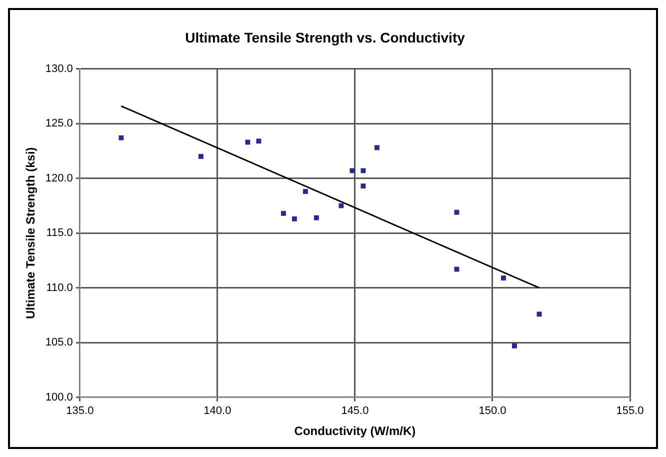 The width and height of the screenshot is (666, 457). What do you see at coordinates (492, 411) in the screenshot?
I see `x-tick-label: 150.0` at bounding box center [492, 411].